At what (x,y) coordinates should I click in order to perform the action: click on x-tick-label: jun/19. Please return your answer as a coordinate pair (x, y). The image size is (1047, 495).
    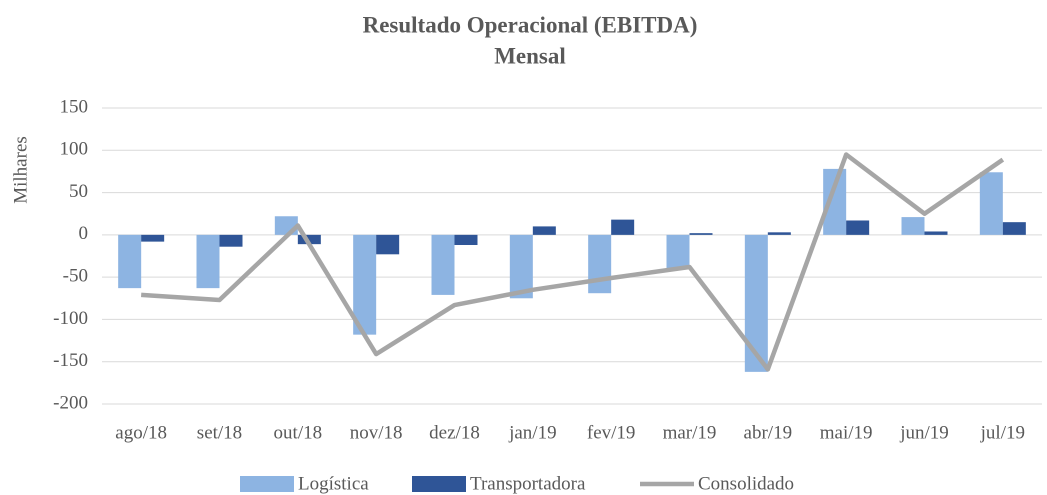
    Looking at the image, I should click on (924, 432).